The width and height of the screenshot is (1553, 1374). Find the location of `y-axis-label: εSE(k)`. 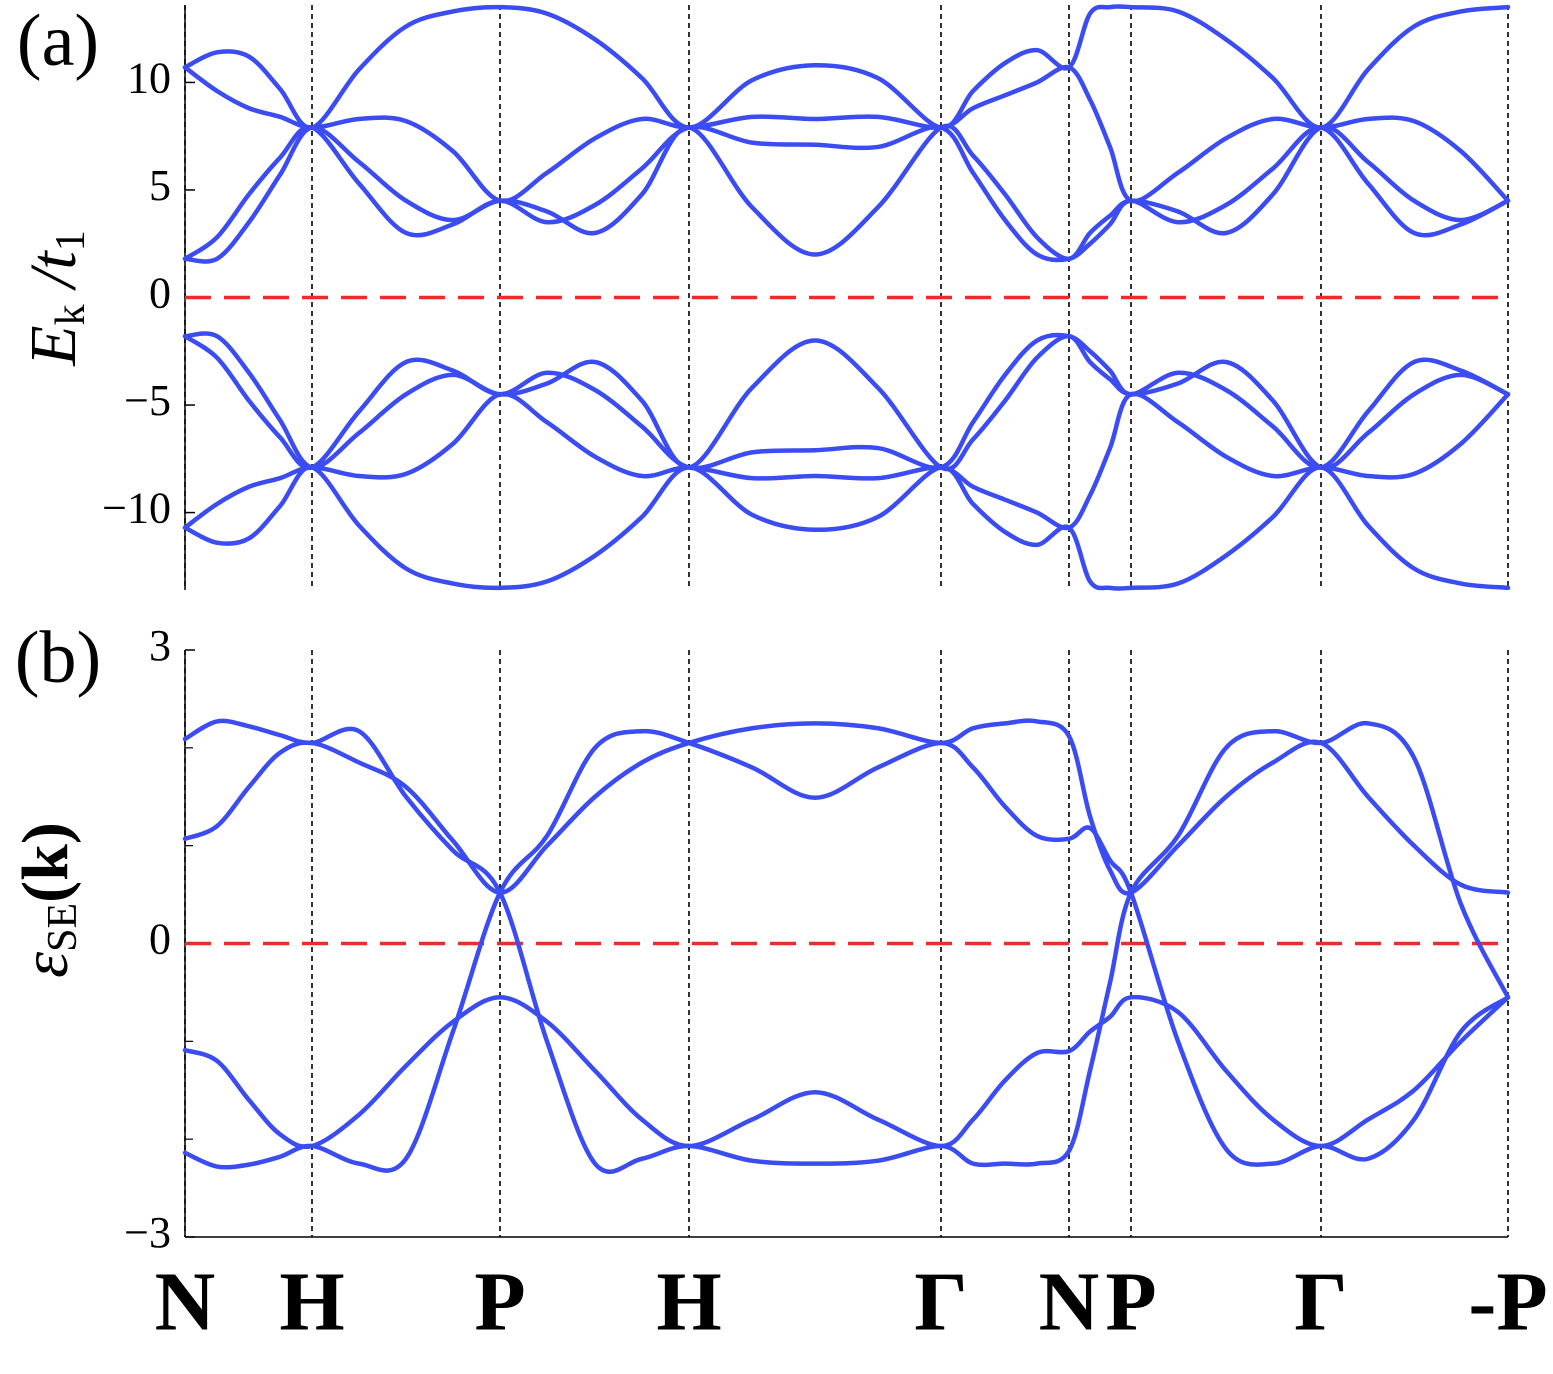

y-axis-label: εSE(k) is located at coordinates (47, 900).